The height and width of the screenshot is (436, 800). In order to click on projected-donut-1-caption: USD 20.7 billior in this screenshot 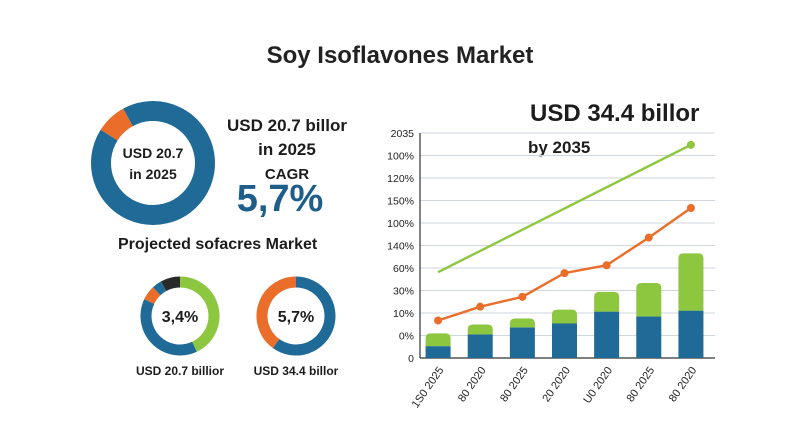, I will do `click(180, 371)`.